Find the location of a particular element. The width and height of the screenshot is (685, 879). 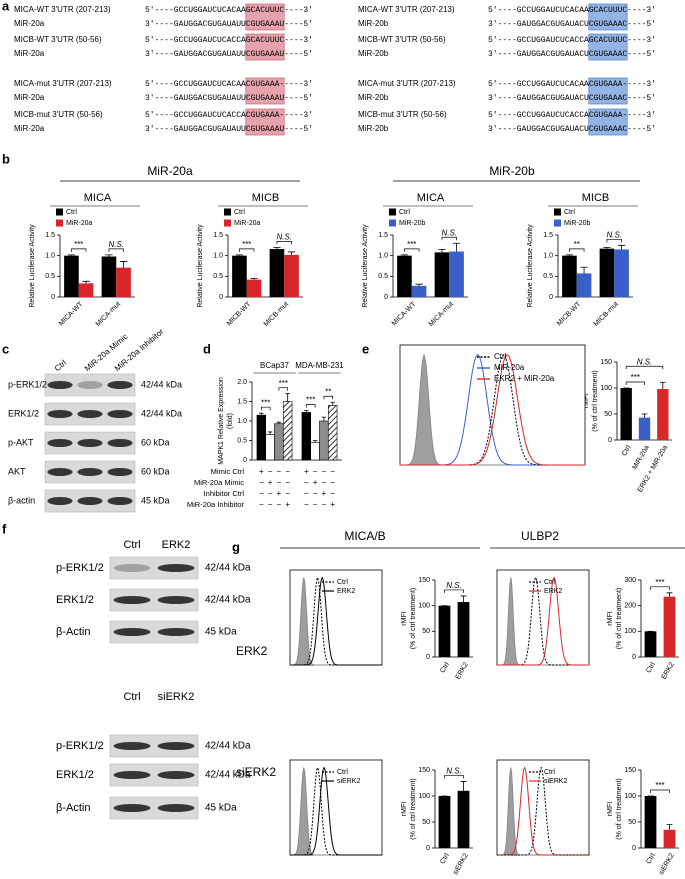

treatment-label: Mimic Ctrl is located at coordinates (228, 471).